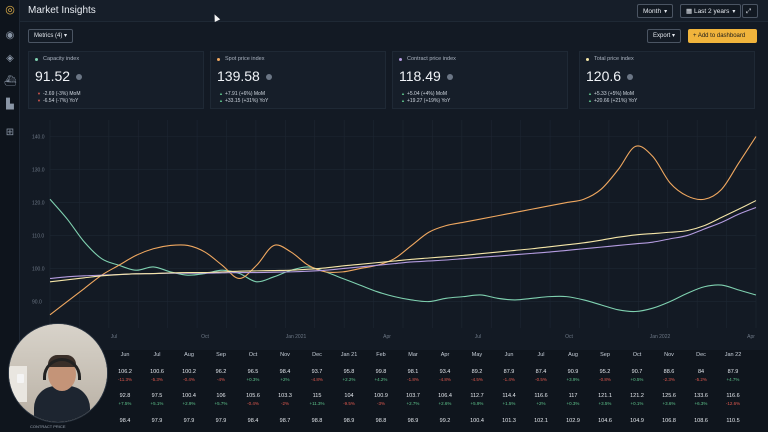 Image resolution: width=768 pixels, height=432 pixels. What do you see at coordinates (477, 421) in the screenshot?
I see `table-cell-value: 100.4` at bounding box center [477, 421].